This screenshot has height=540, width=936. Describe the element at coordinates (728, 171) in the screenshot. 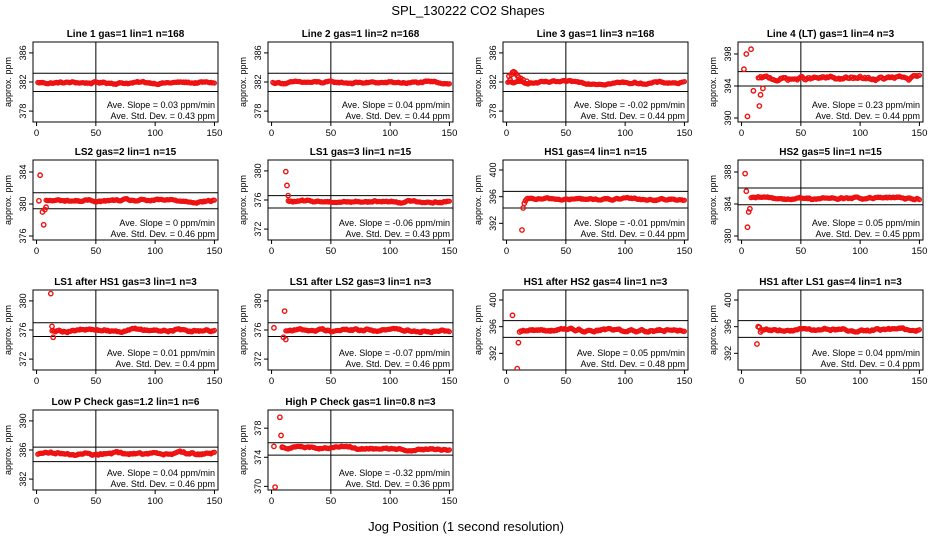

I see `y-tick-label: 388` at that location.